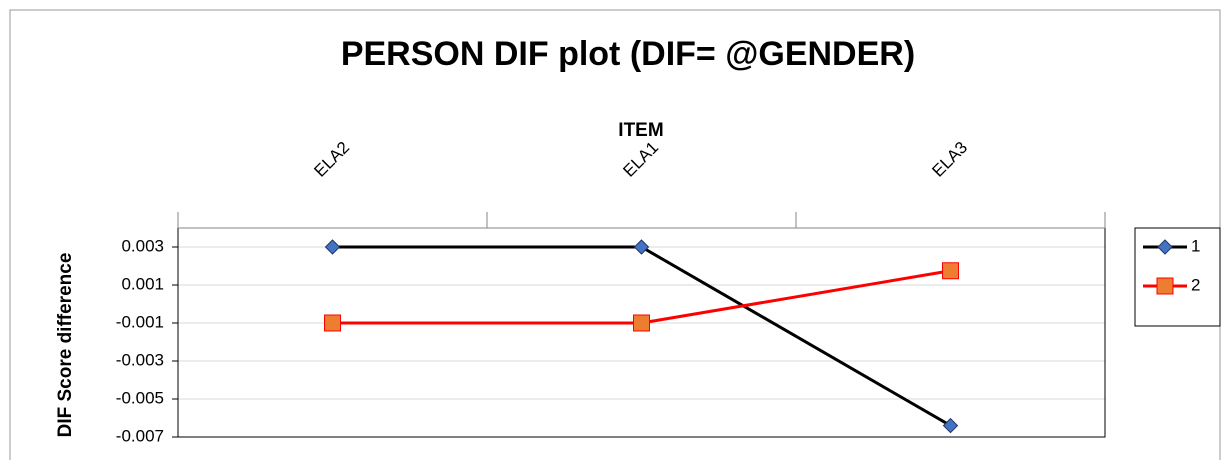 Image resolution: width=1230 pixels, height=460 pixels. What do you see at coordinates (140, 321) in the screenshot?
I see `y-tick-label: -0.001` at bounding box center [140, 321].